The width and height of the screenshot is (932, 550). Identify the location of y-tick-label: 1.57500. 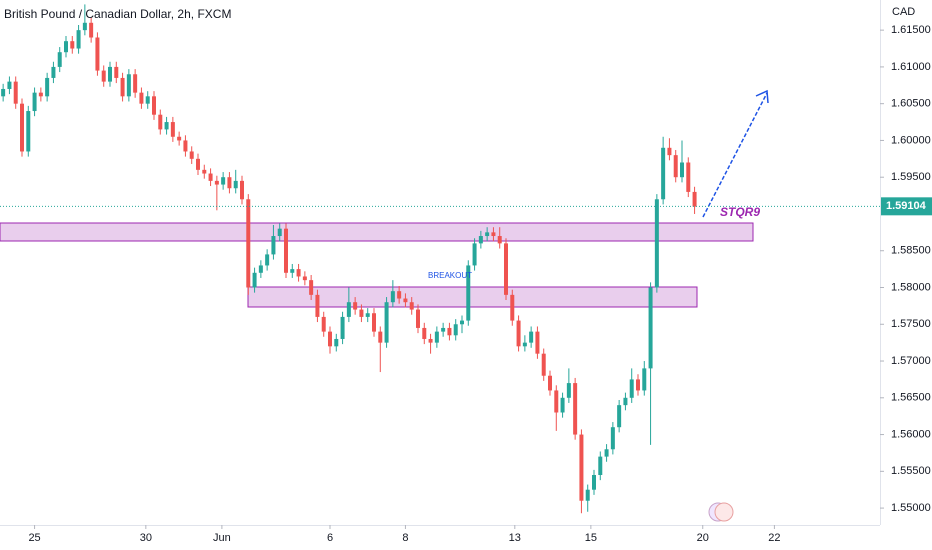
(911, 324).